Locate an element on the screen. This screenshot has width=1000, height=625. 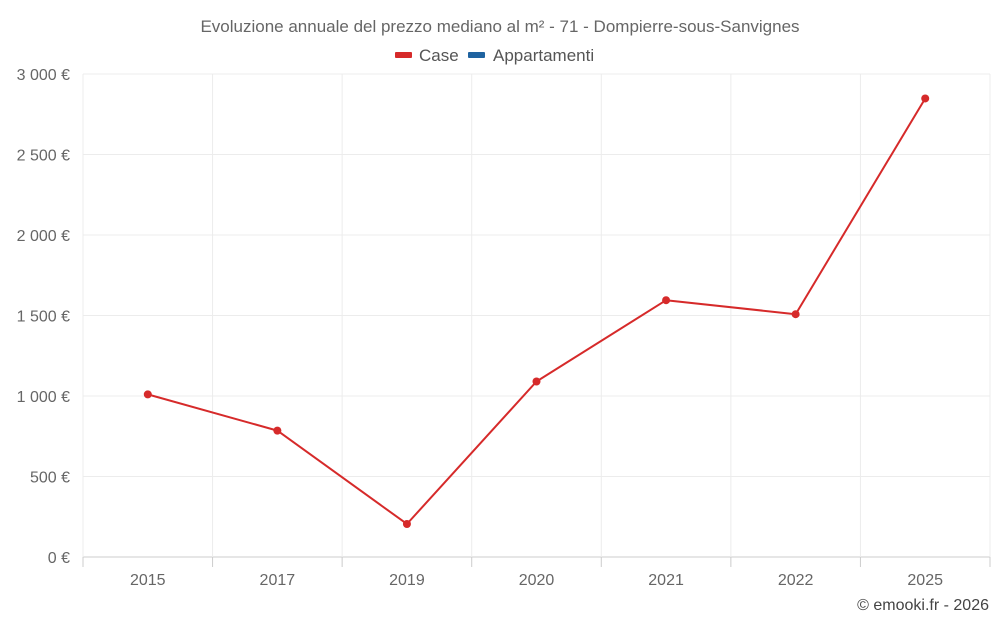
x-tick-label: 2020 is located at coordinates (537, 580).